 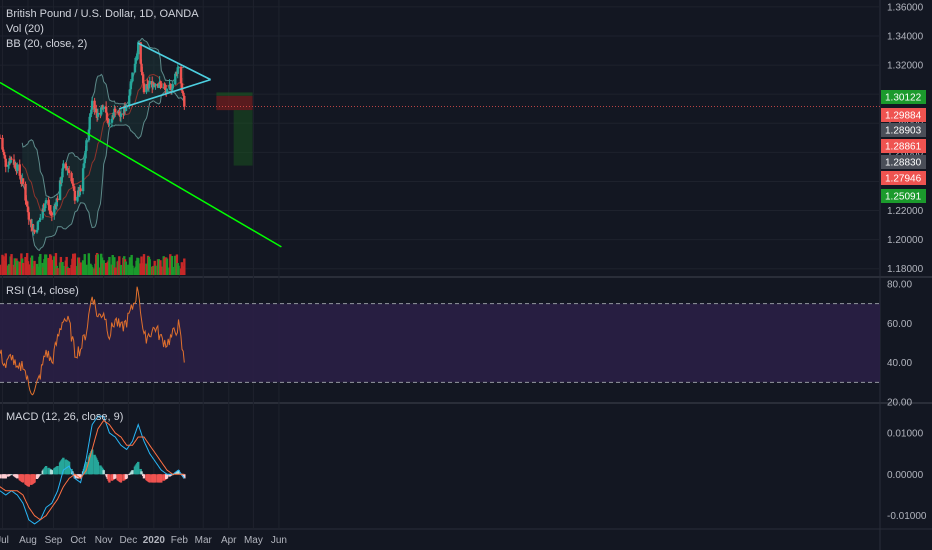 I want to click on rsi-legend: RSI (14, close), so click(x=42, y=291).